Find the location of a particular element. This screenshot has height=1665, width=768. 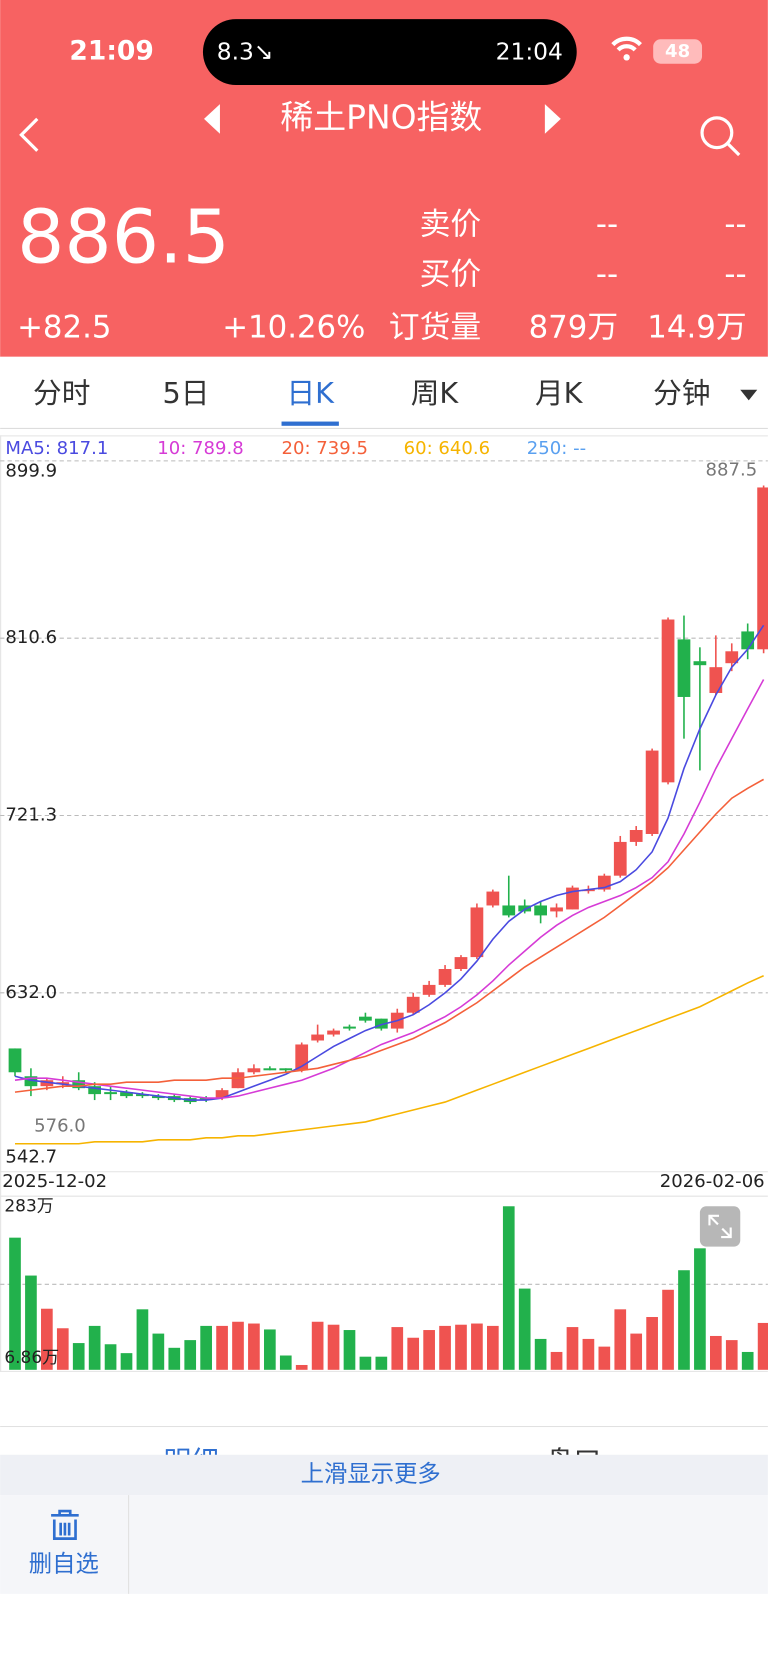

fullscreen-icon is located at coordinates (720, 1226).